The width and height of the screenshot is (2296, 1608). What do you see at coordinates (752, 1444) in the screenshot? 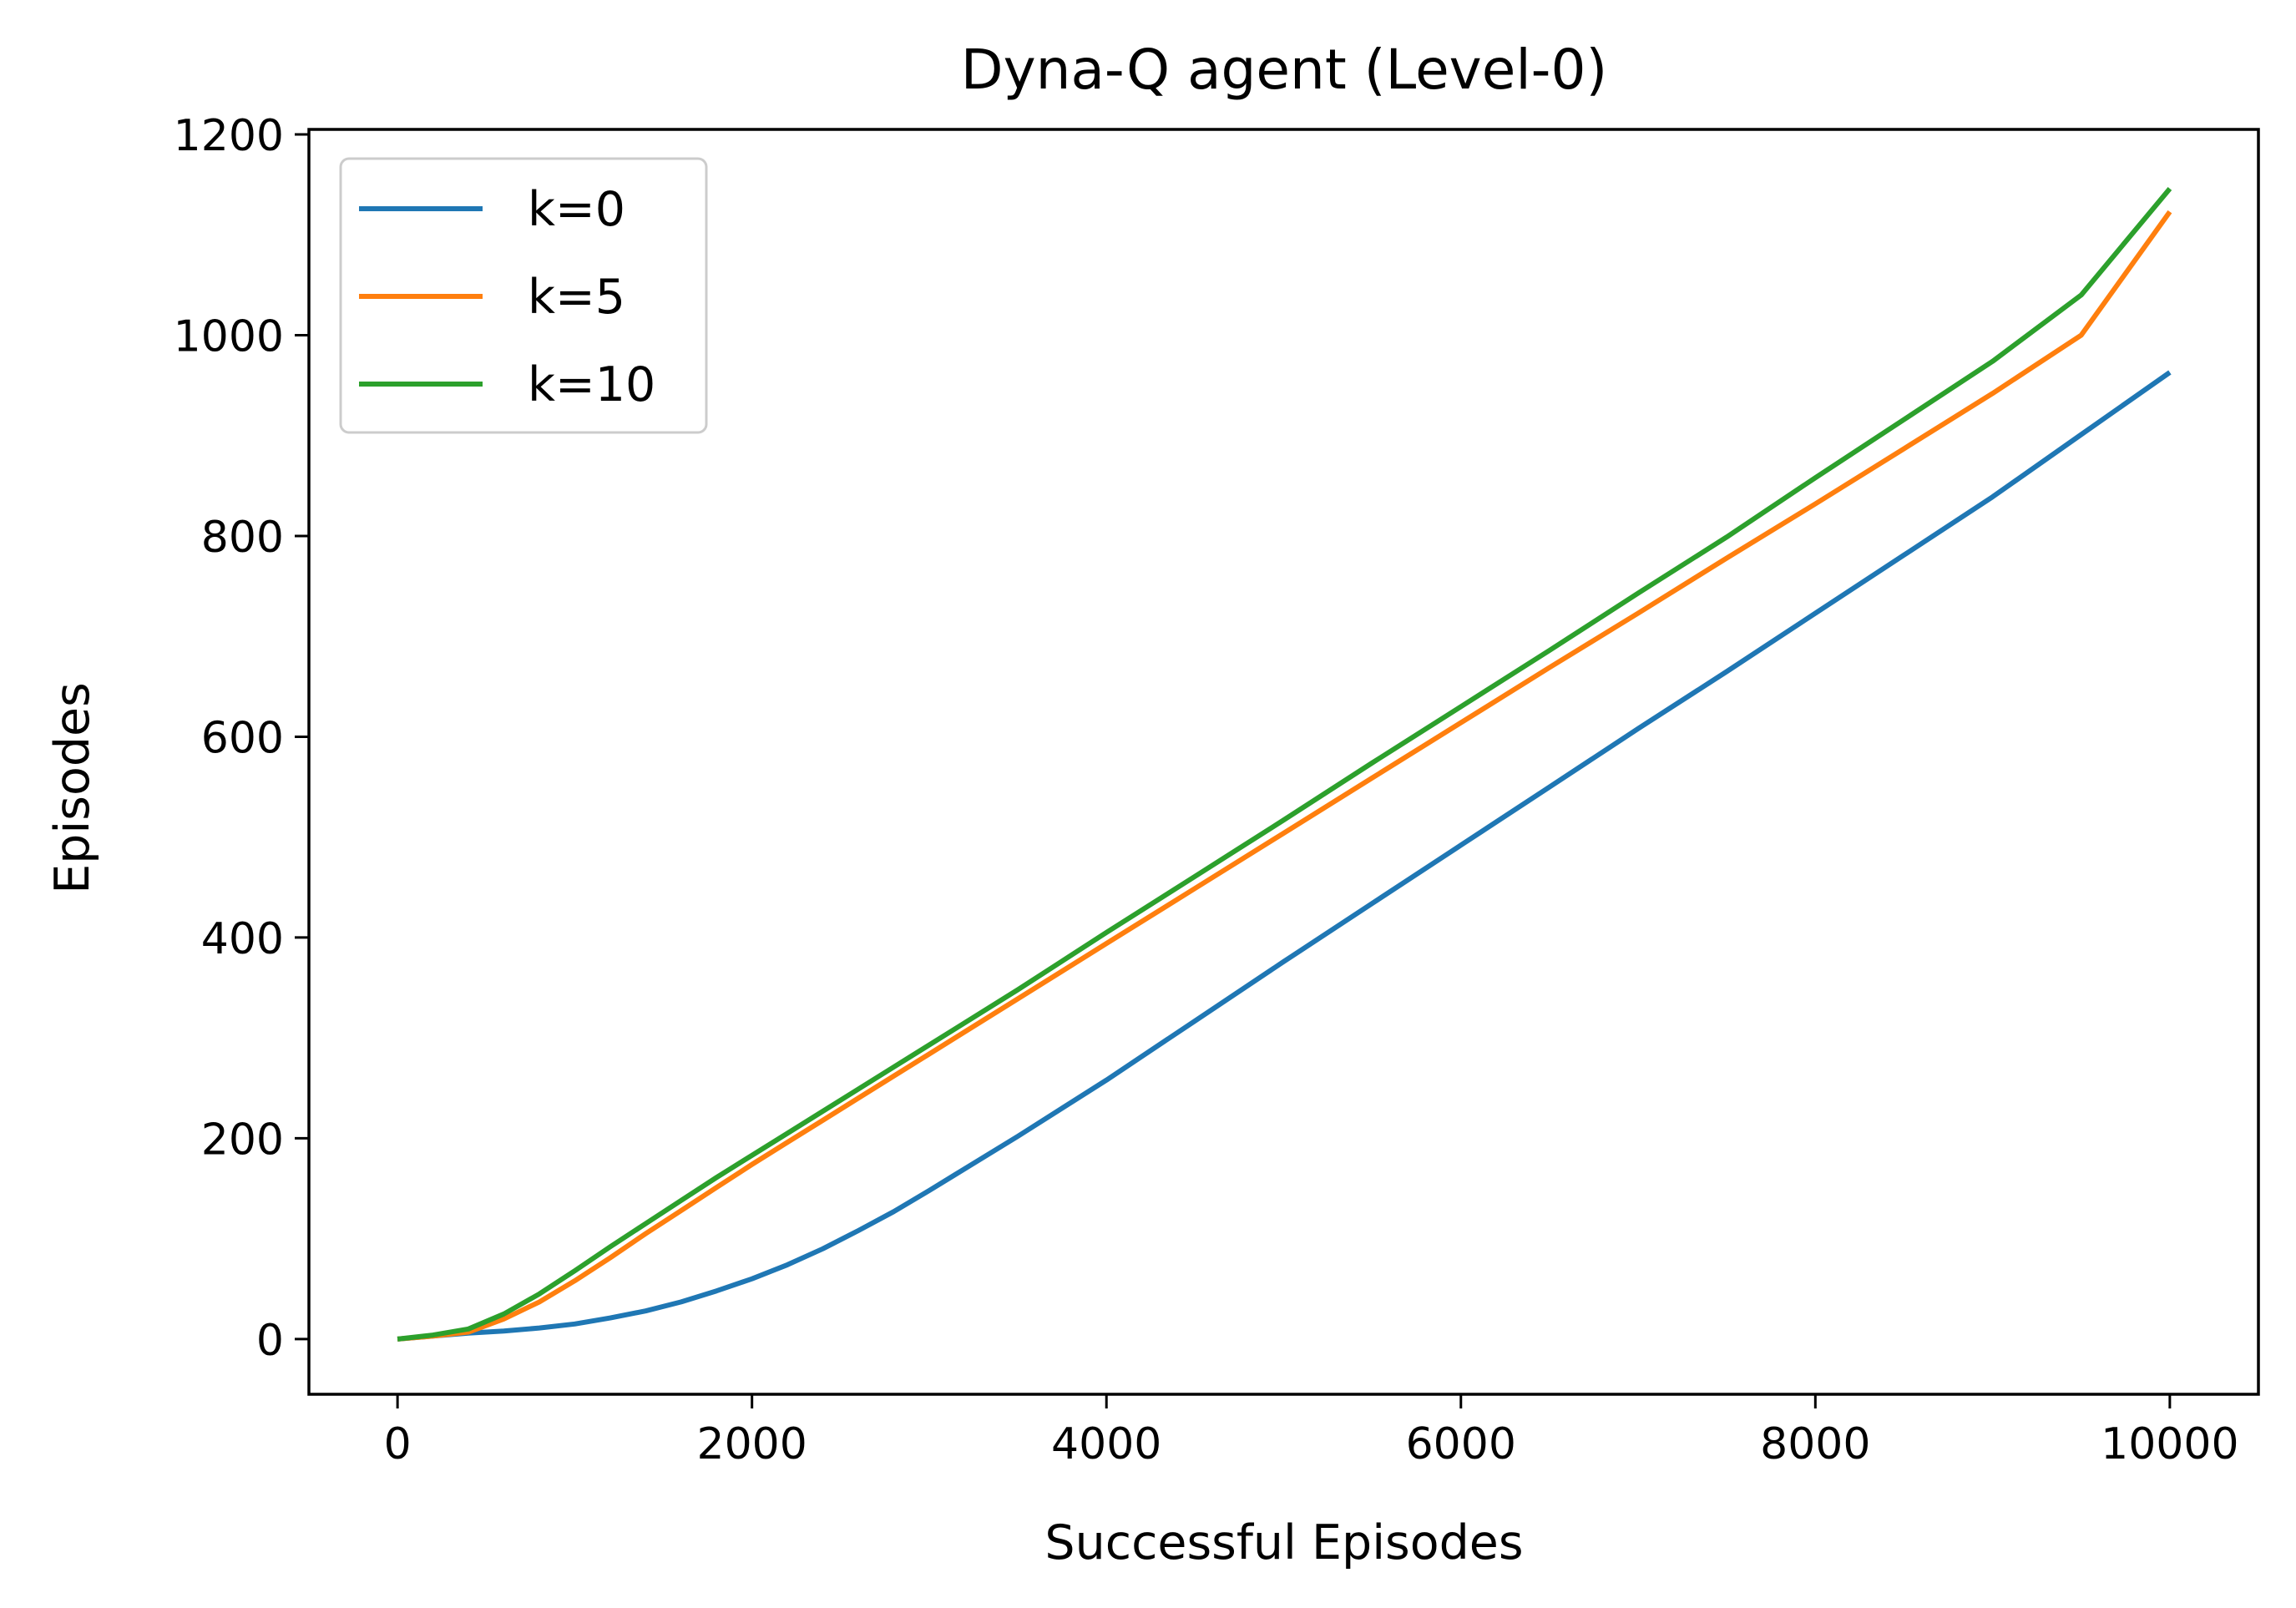
I see `x-tick-label: 2000` at bounding box center [752, 1444].